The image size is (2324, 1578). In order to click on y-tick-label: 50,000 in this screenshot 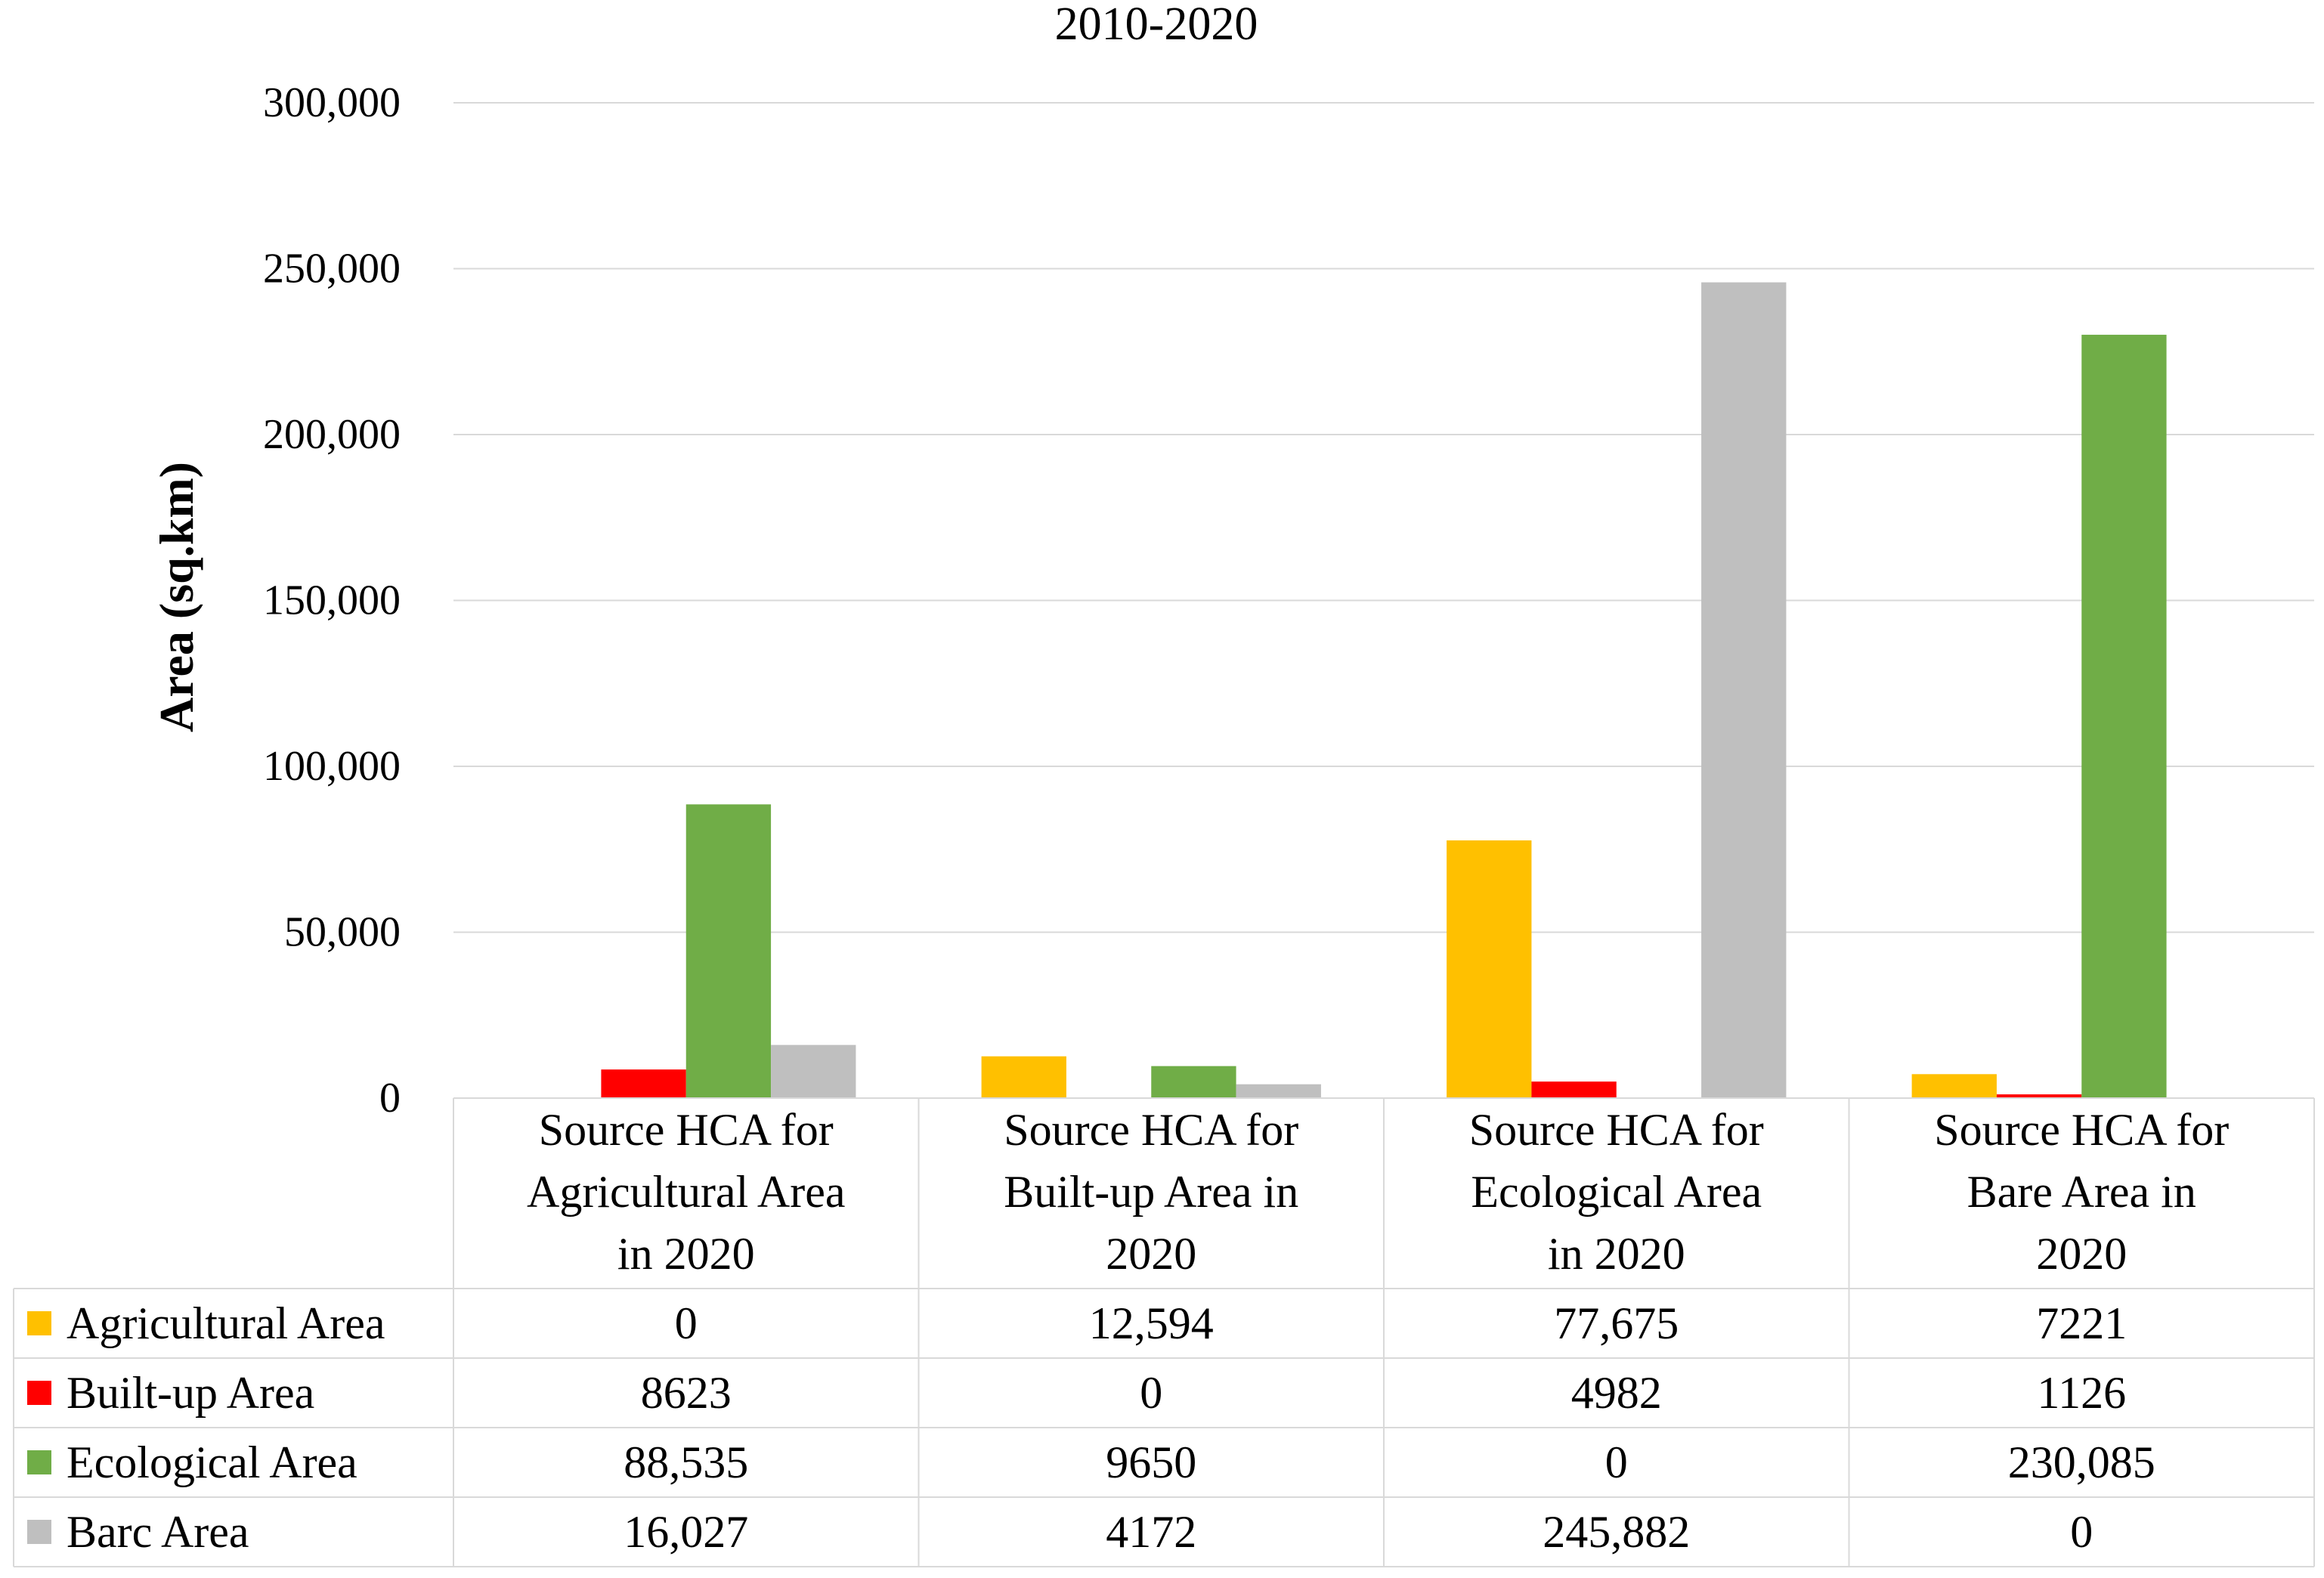, I will do `click(342, 933)`.